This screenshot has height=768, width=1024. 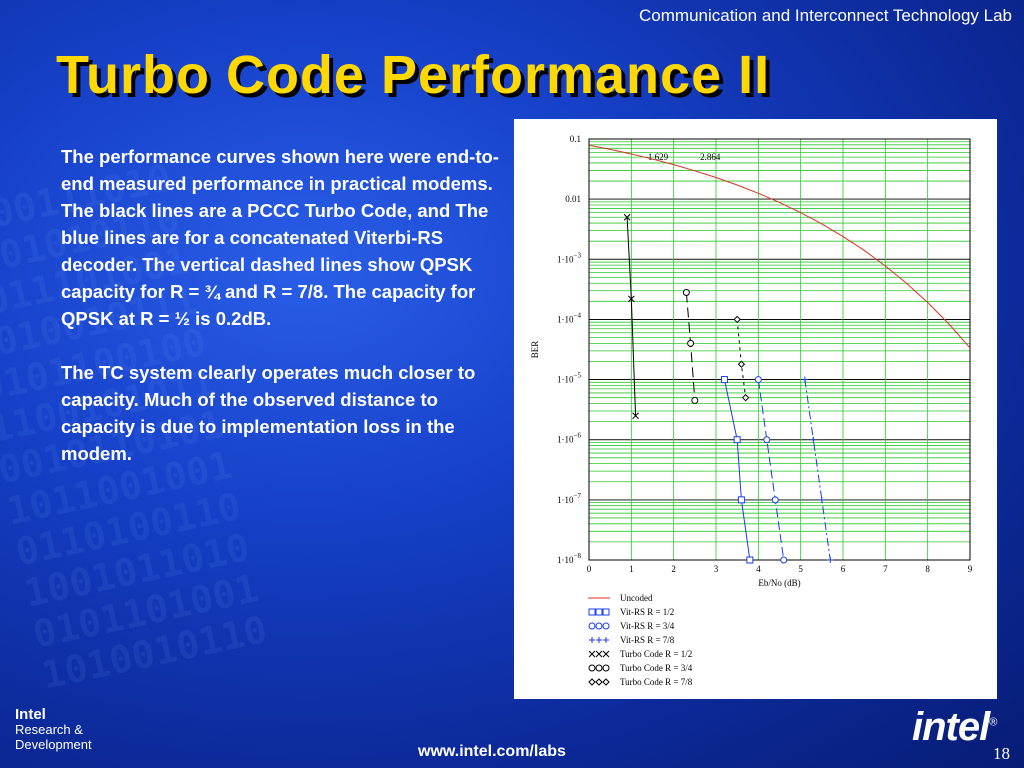 I want to click on legend-label: Turbo Code R = 3/4, so click(x=656, y=668).